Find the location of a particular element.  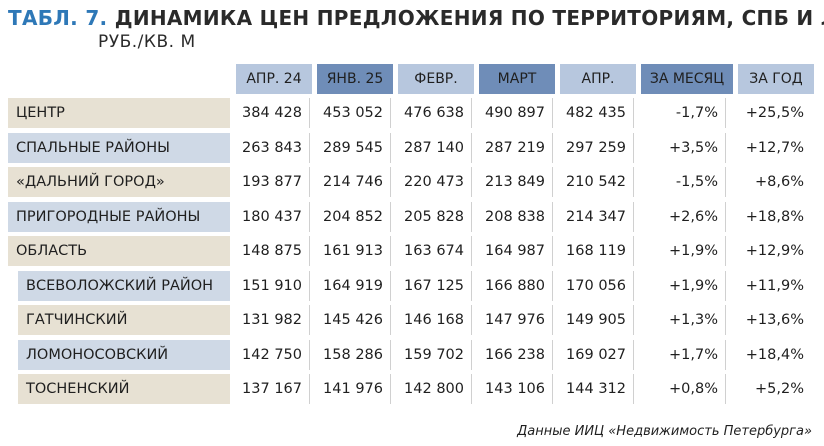

cell-year-change: +18,4% is located at coordinates (774, 354).